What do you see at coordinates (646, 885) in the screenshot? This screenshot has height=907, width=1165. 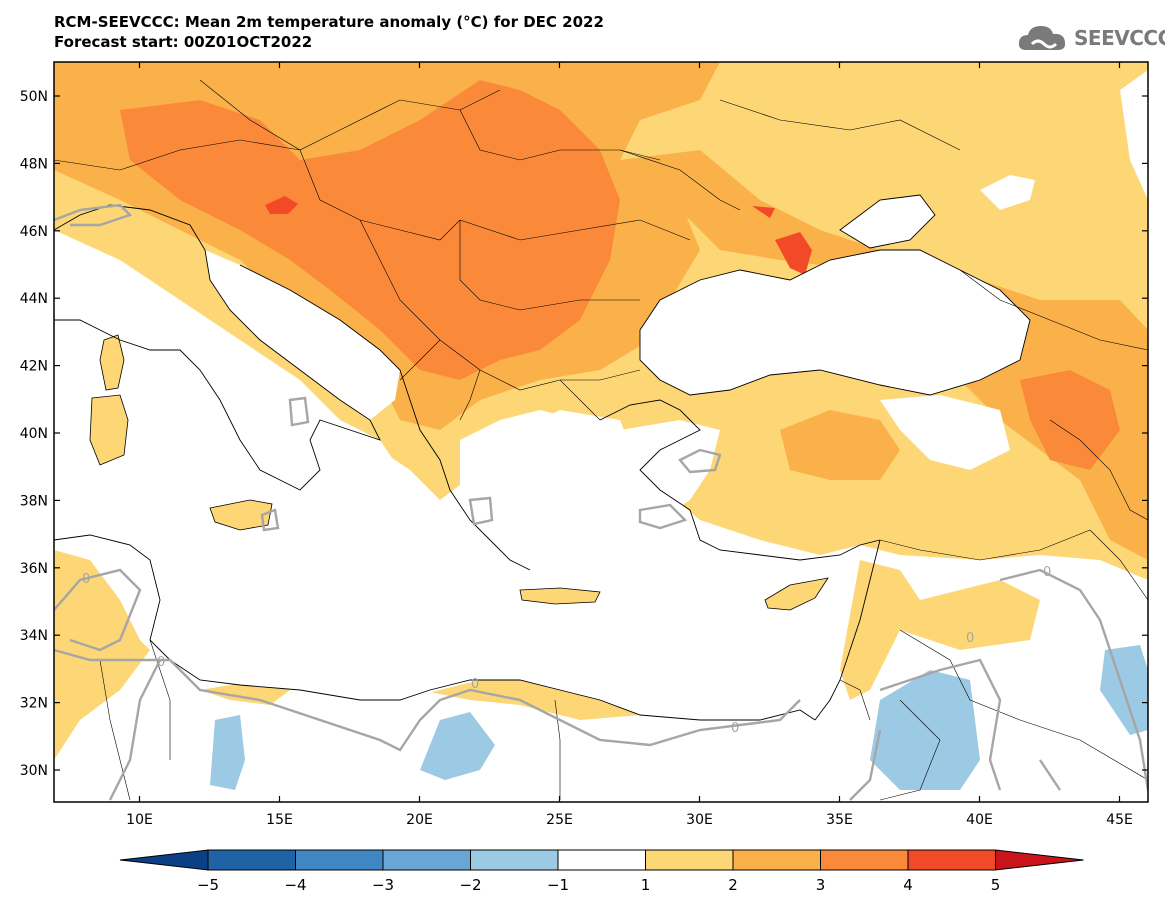 I see `colorbar-tick-label: 1` at bounding box center [646, 885].